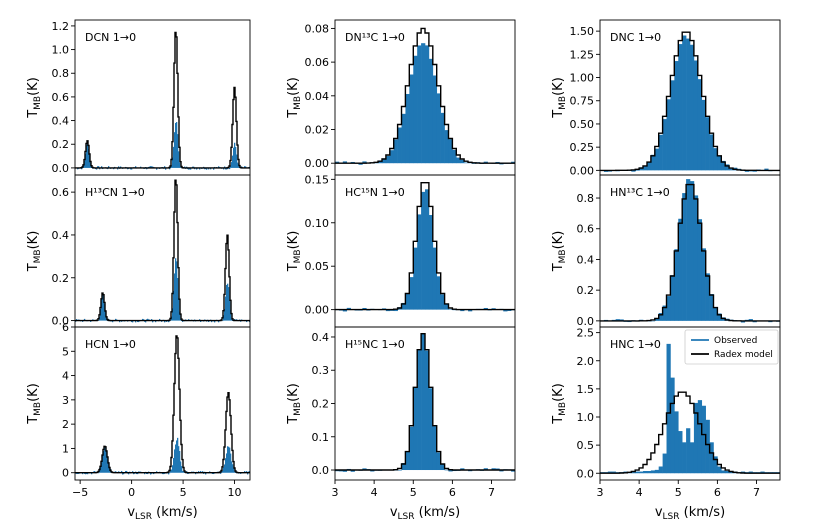 Image resolution: width=814 pixels, height=524 pixels. I want to click on ytick-label: 0.4, so click(61, 121).